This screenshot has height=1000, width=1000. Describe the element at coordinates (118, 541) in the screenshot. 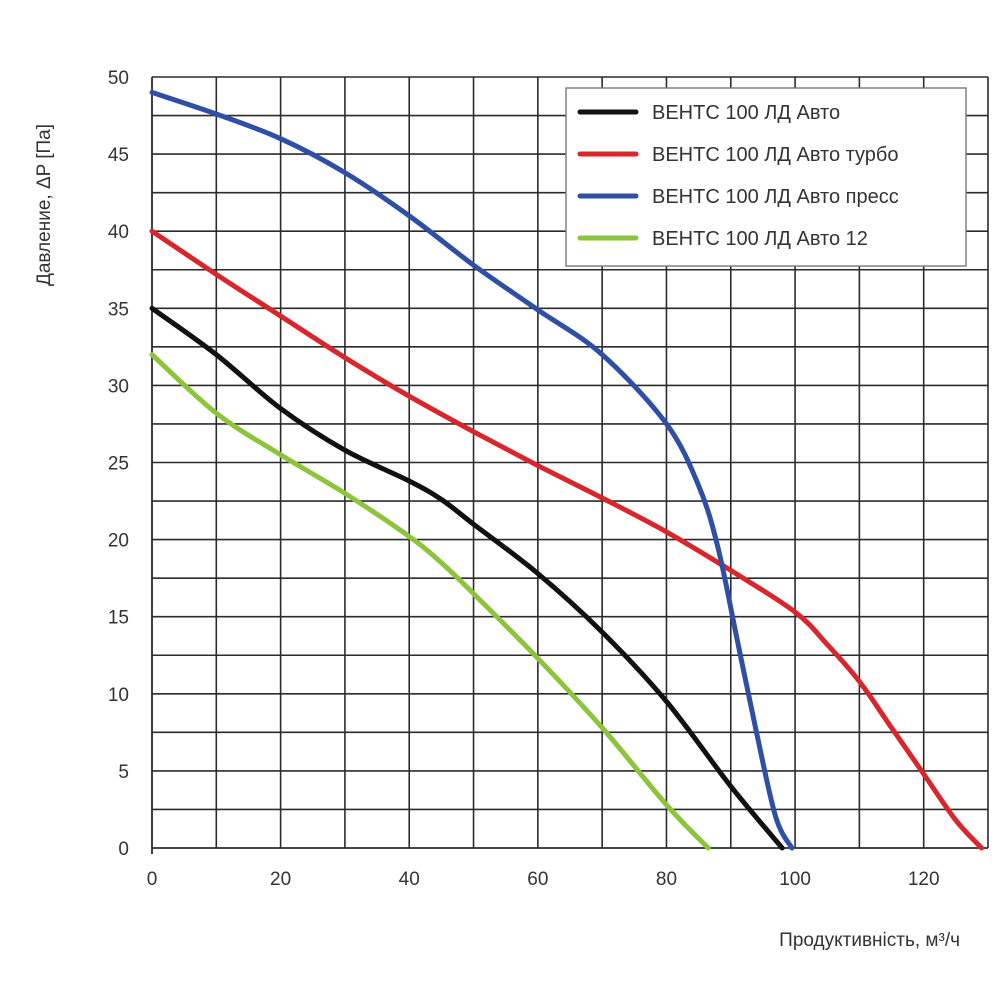

I see `y-tick-label: 20` at that location.